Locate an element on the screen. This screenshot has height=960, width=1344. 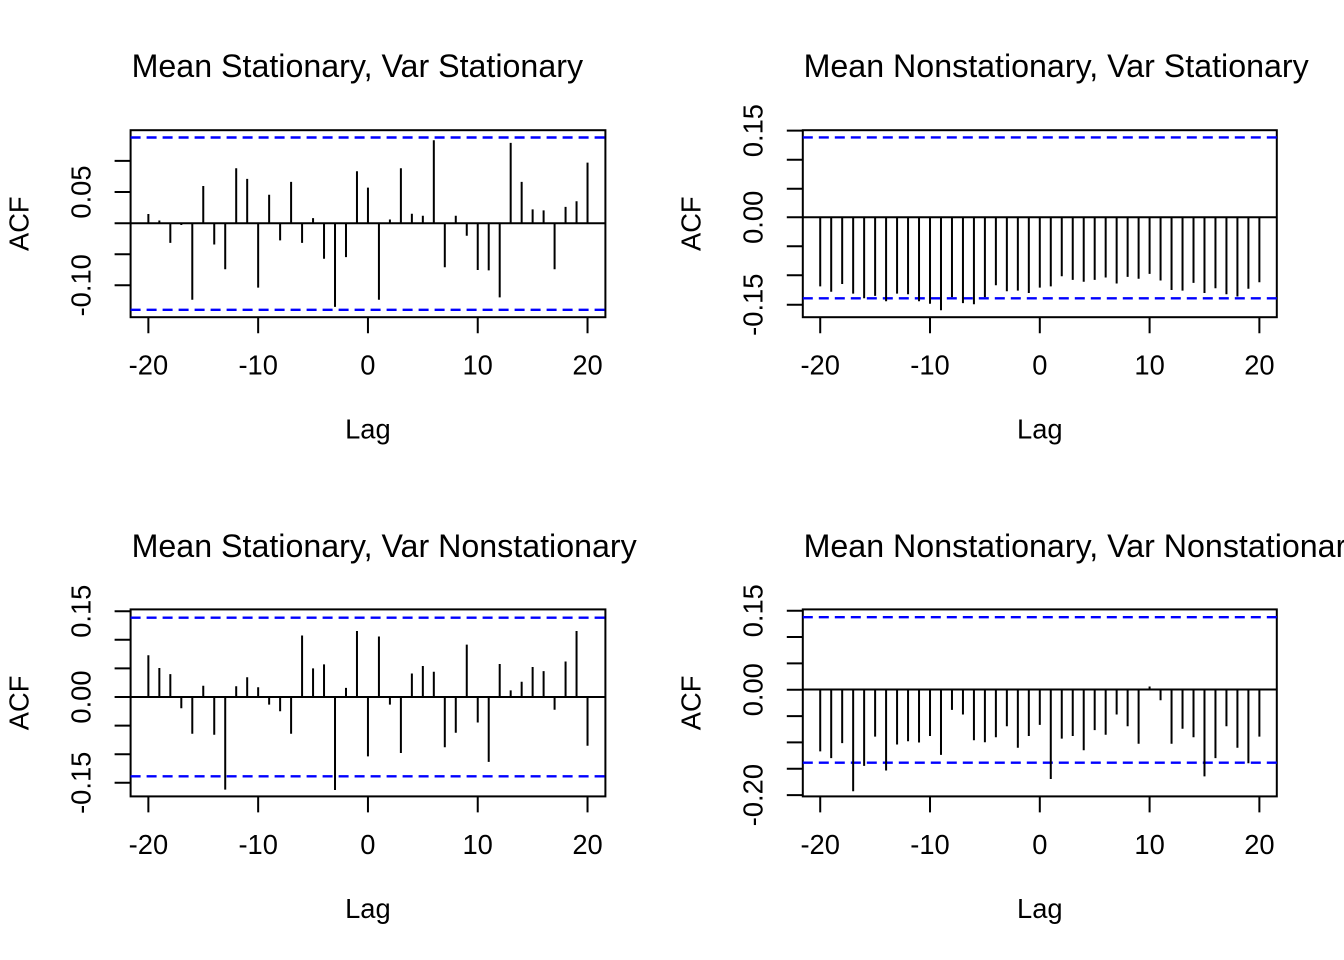
svg-text: 0.05 is located at coordinates (80, 191).